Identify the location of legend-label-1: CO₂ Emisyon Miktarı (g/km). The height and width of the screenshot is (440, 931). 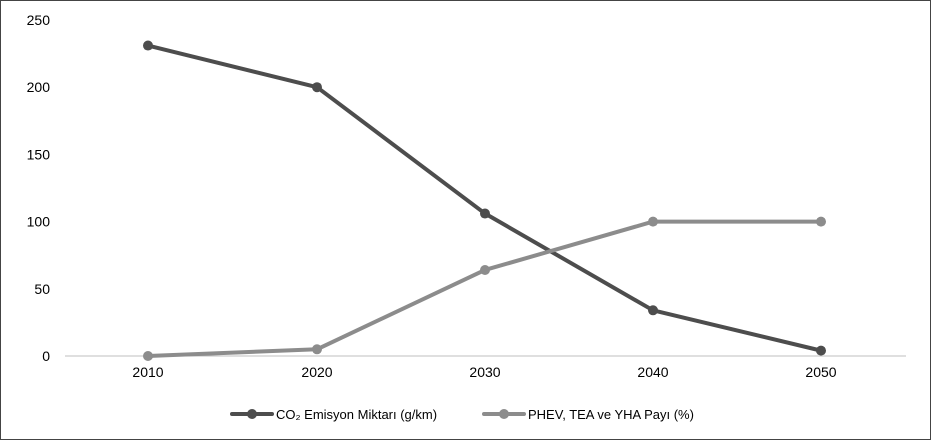
(356, 414).